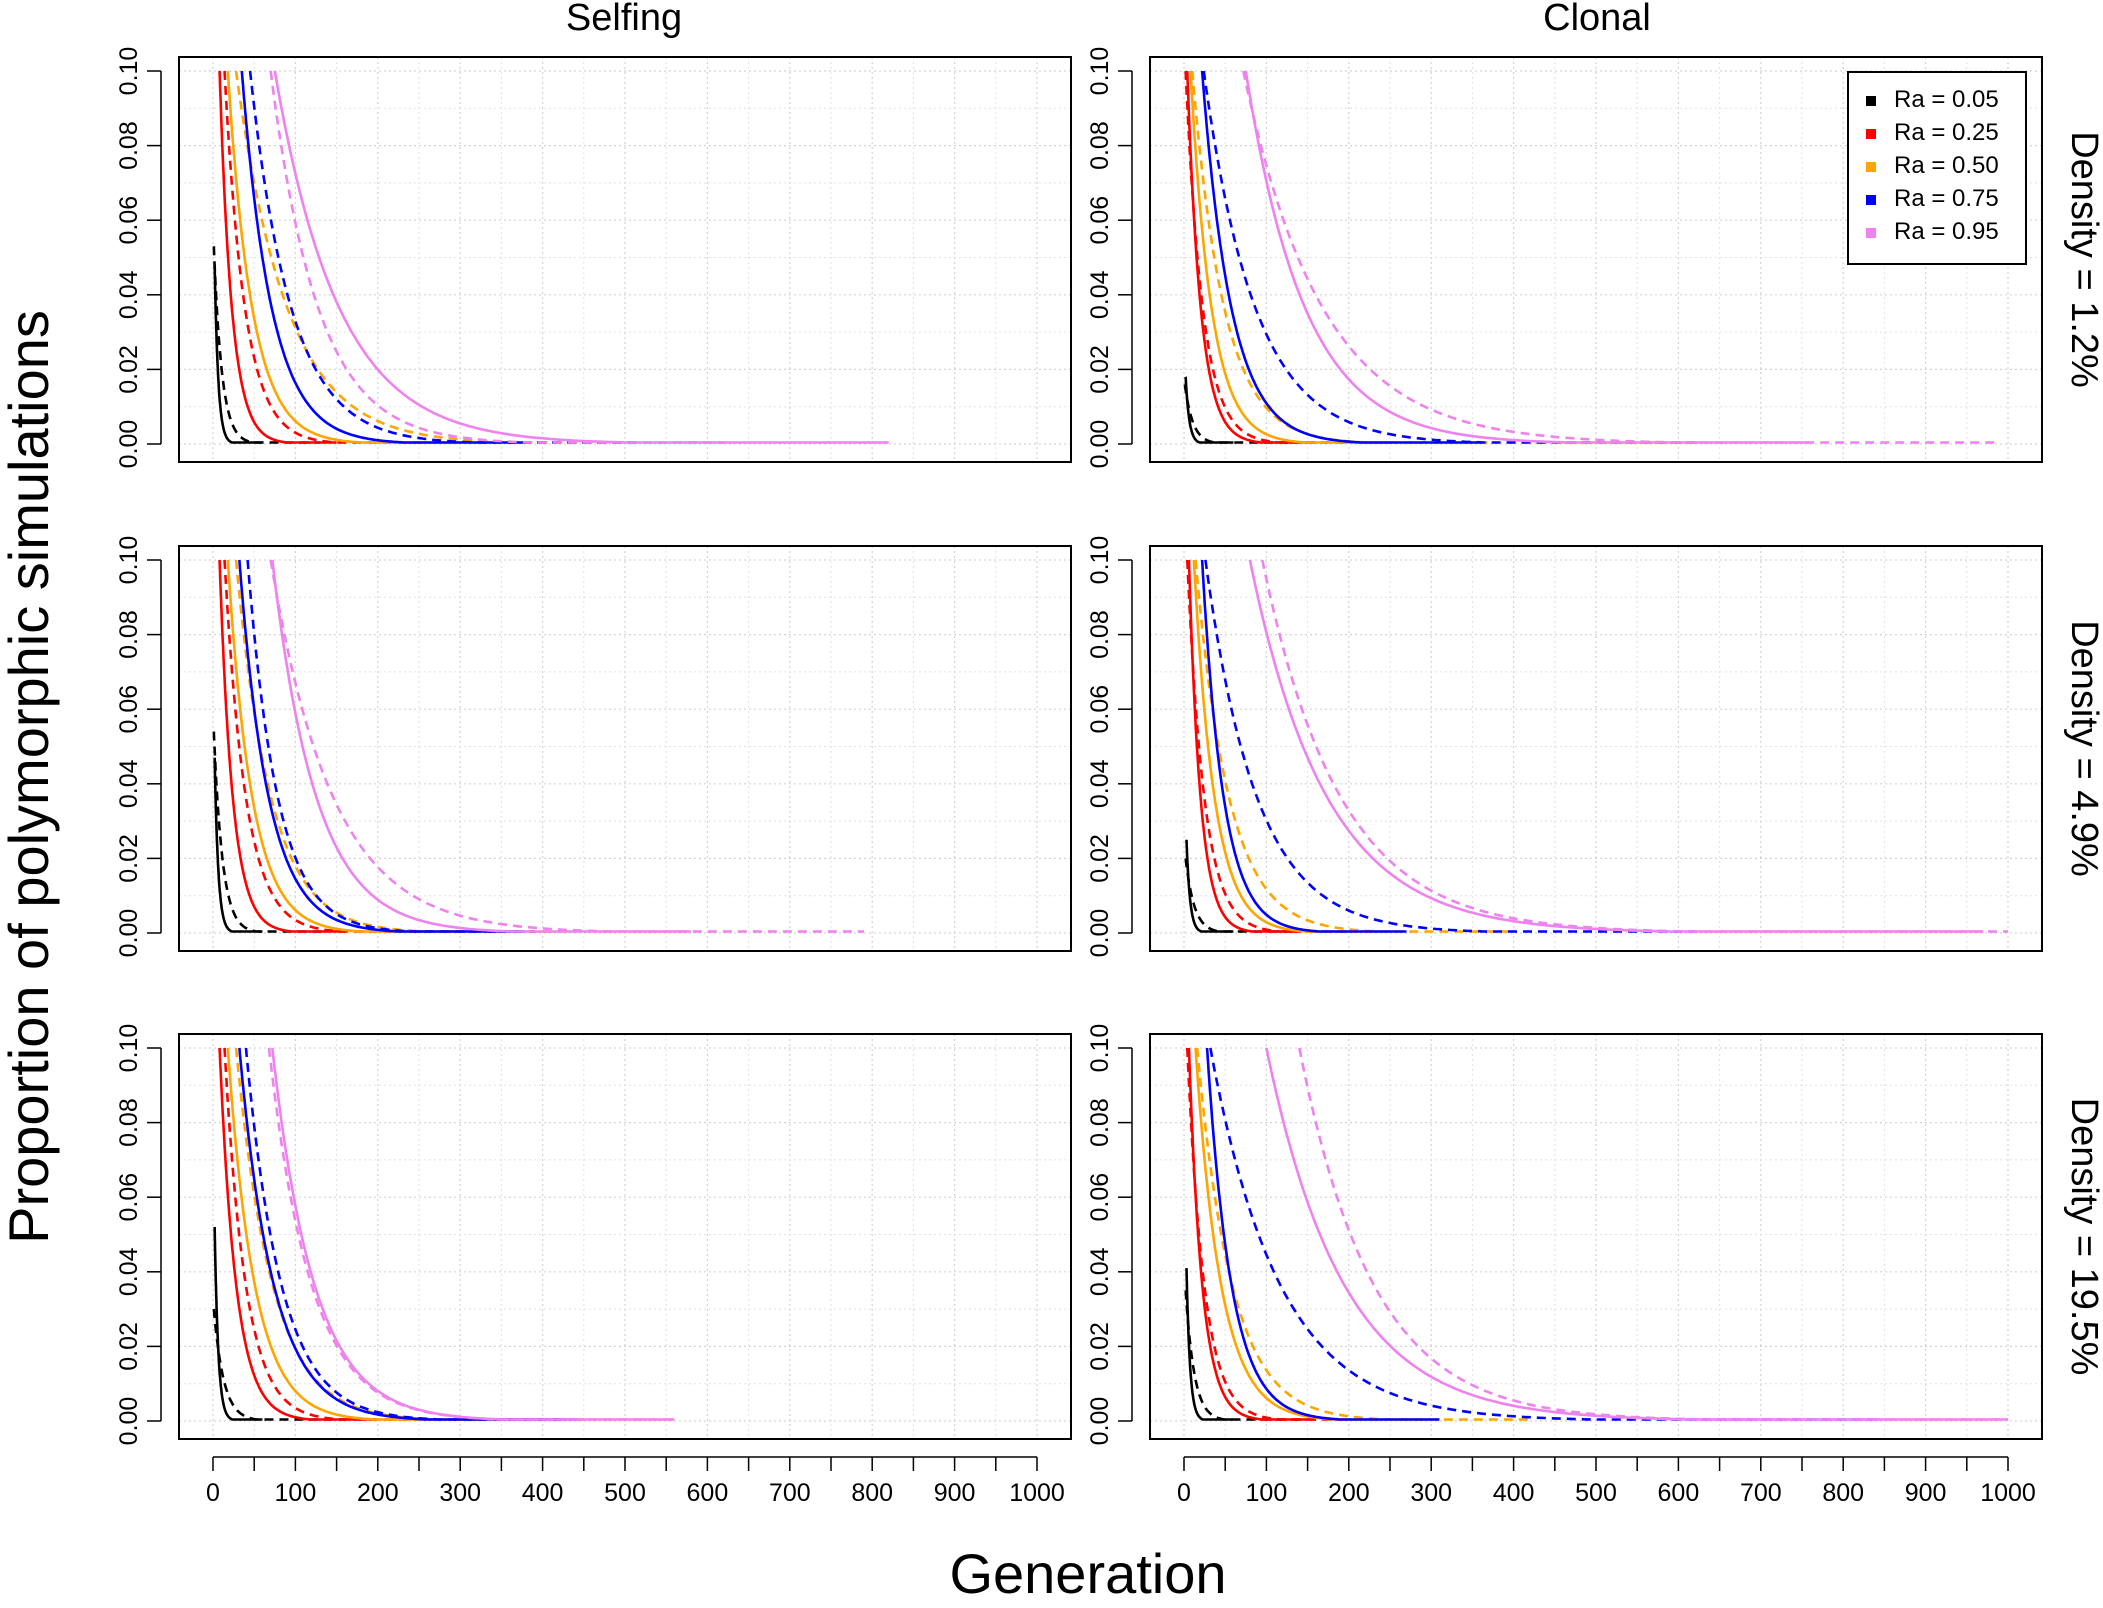 The image size is (2103, 1608). I want to click on panel-selfing-density-1-2: 0.00 0.02 0.04 0.06 0.08 0.10, so click(593, 258).